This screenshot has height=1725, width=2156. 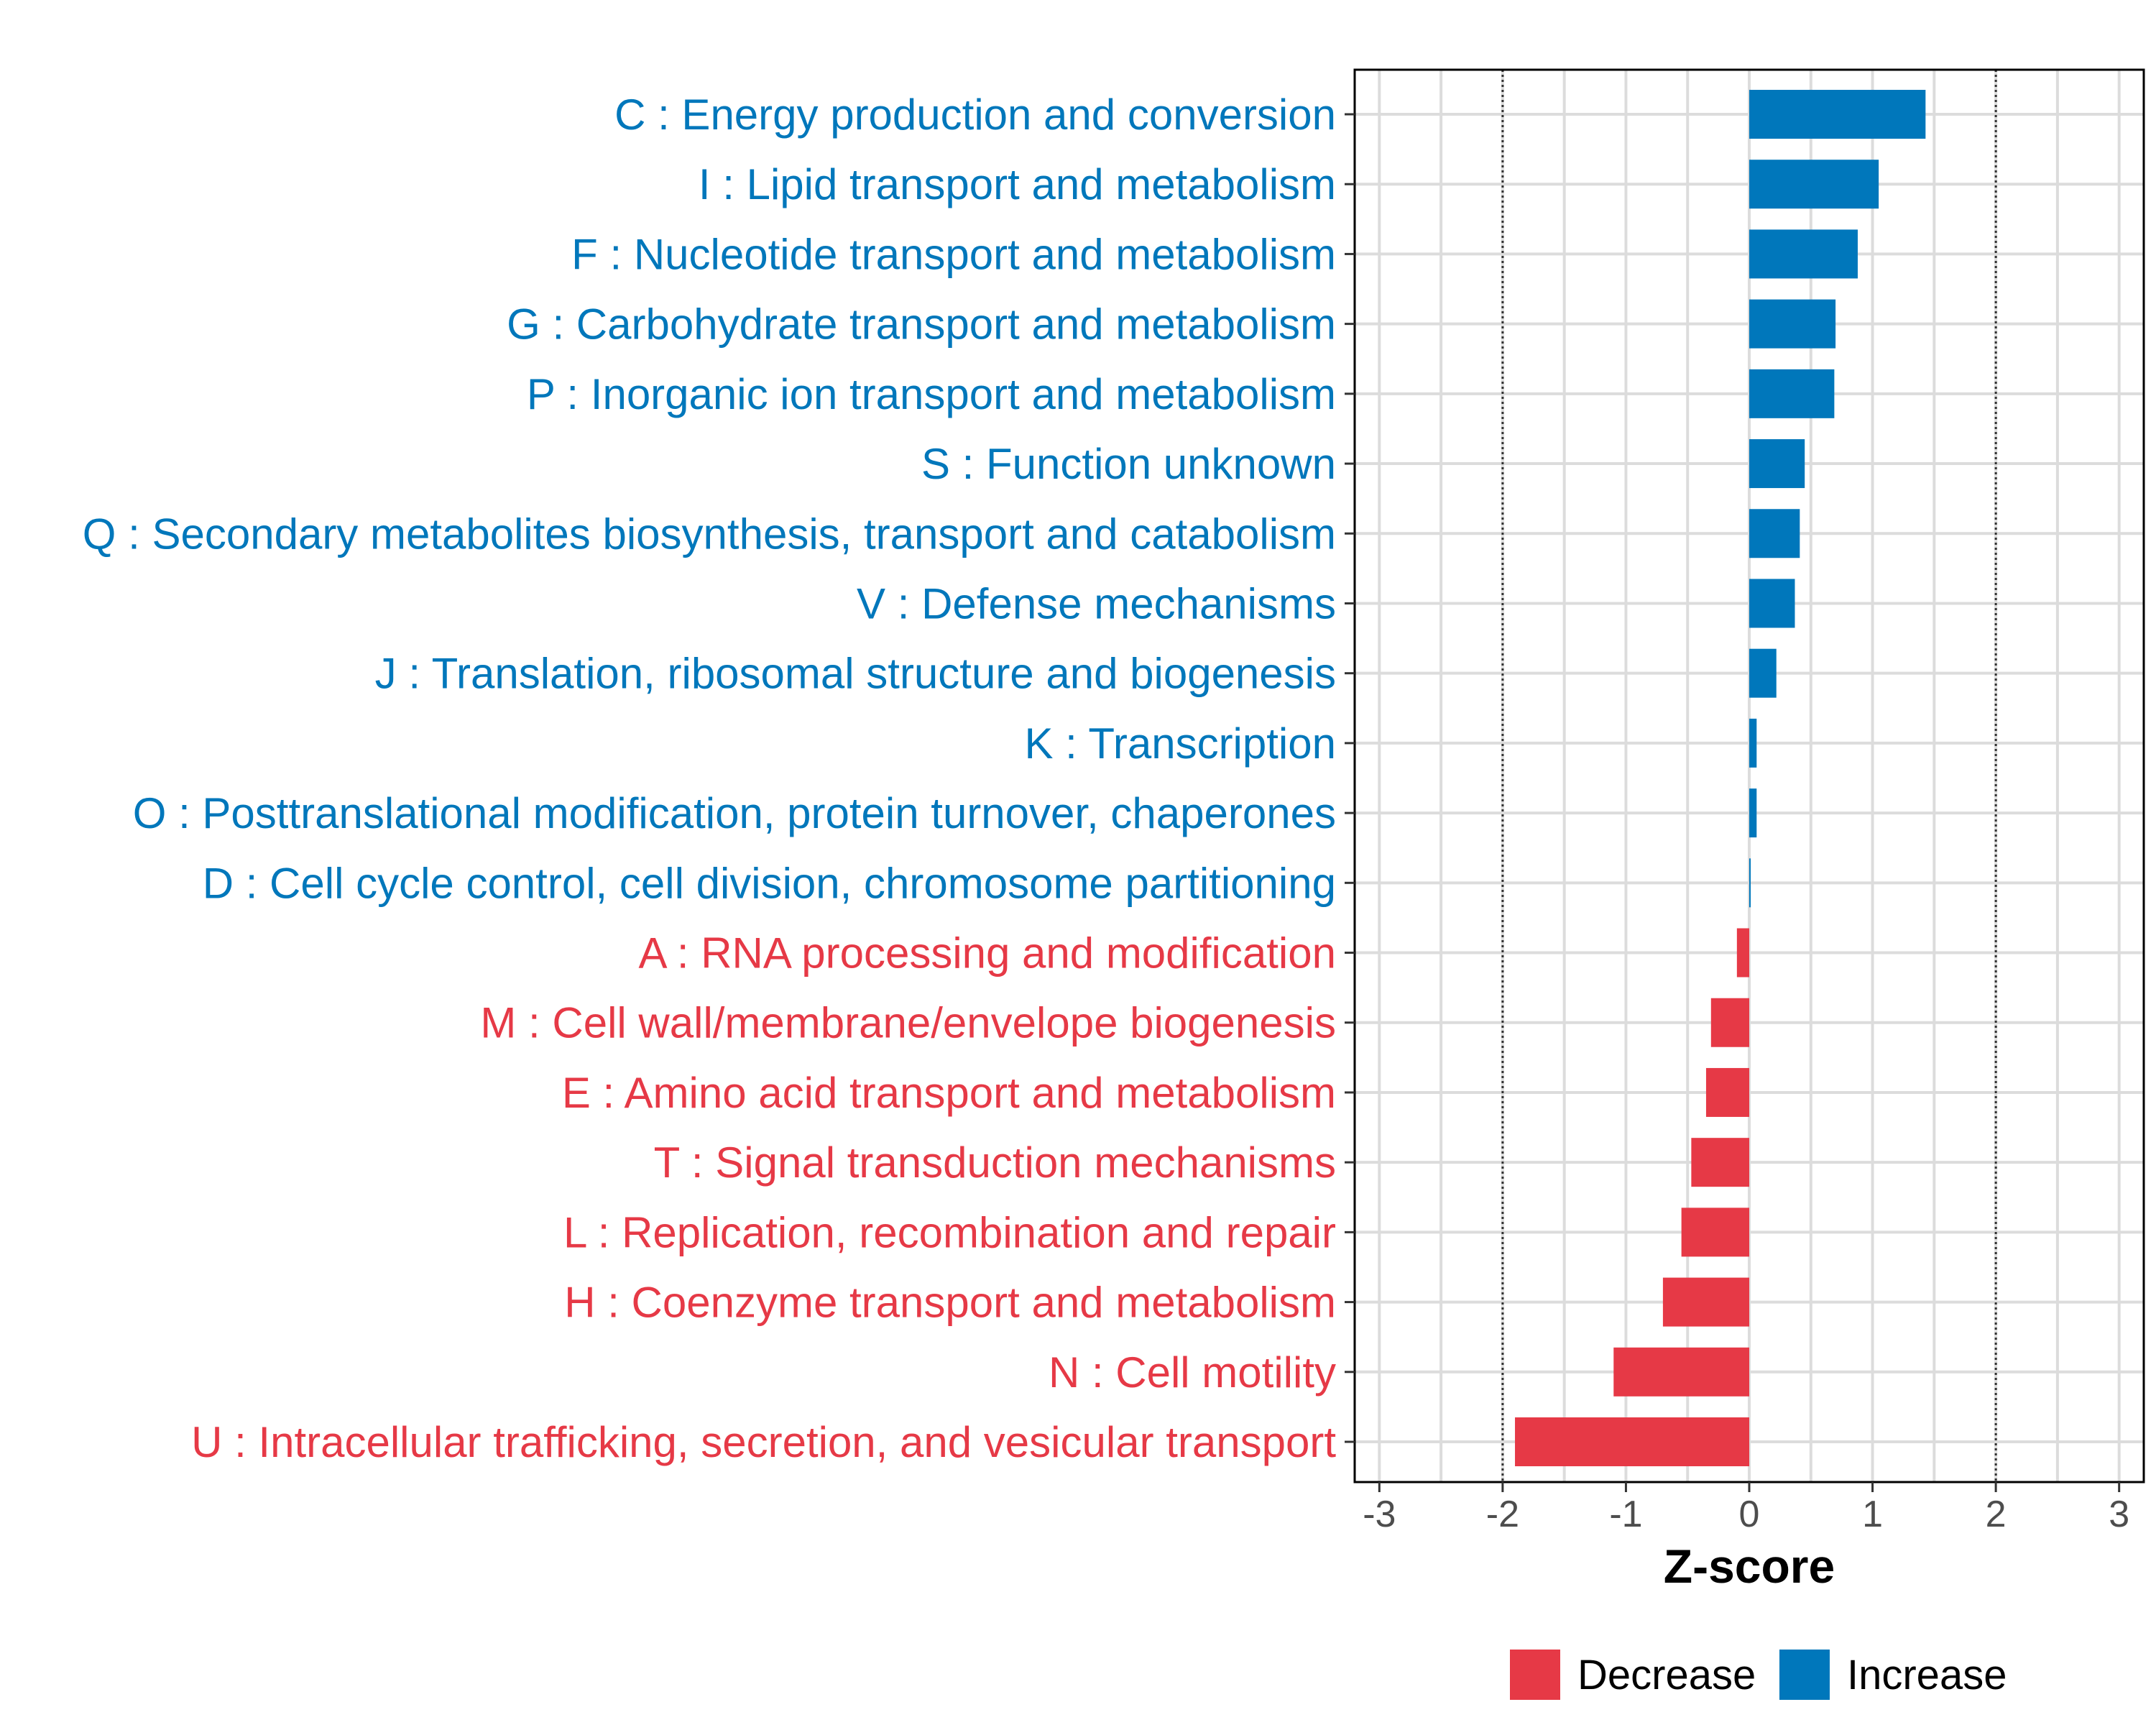 I want to click on category-label: H : Coenzyme transport and metabolism, so click(x=950, y=1303).